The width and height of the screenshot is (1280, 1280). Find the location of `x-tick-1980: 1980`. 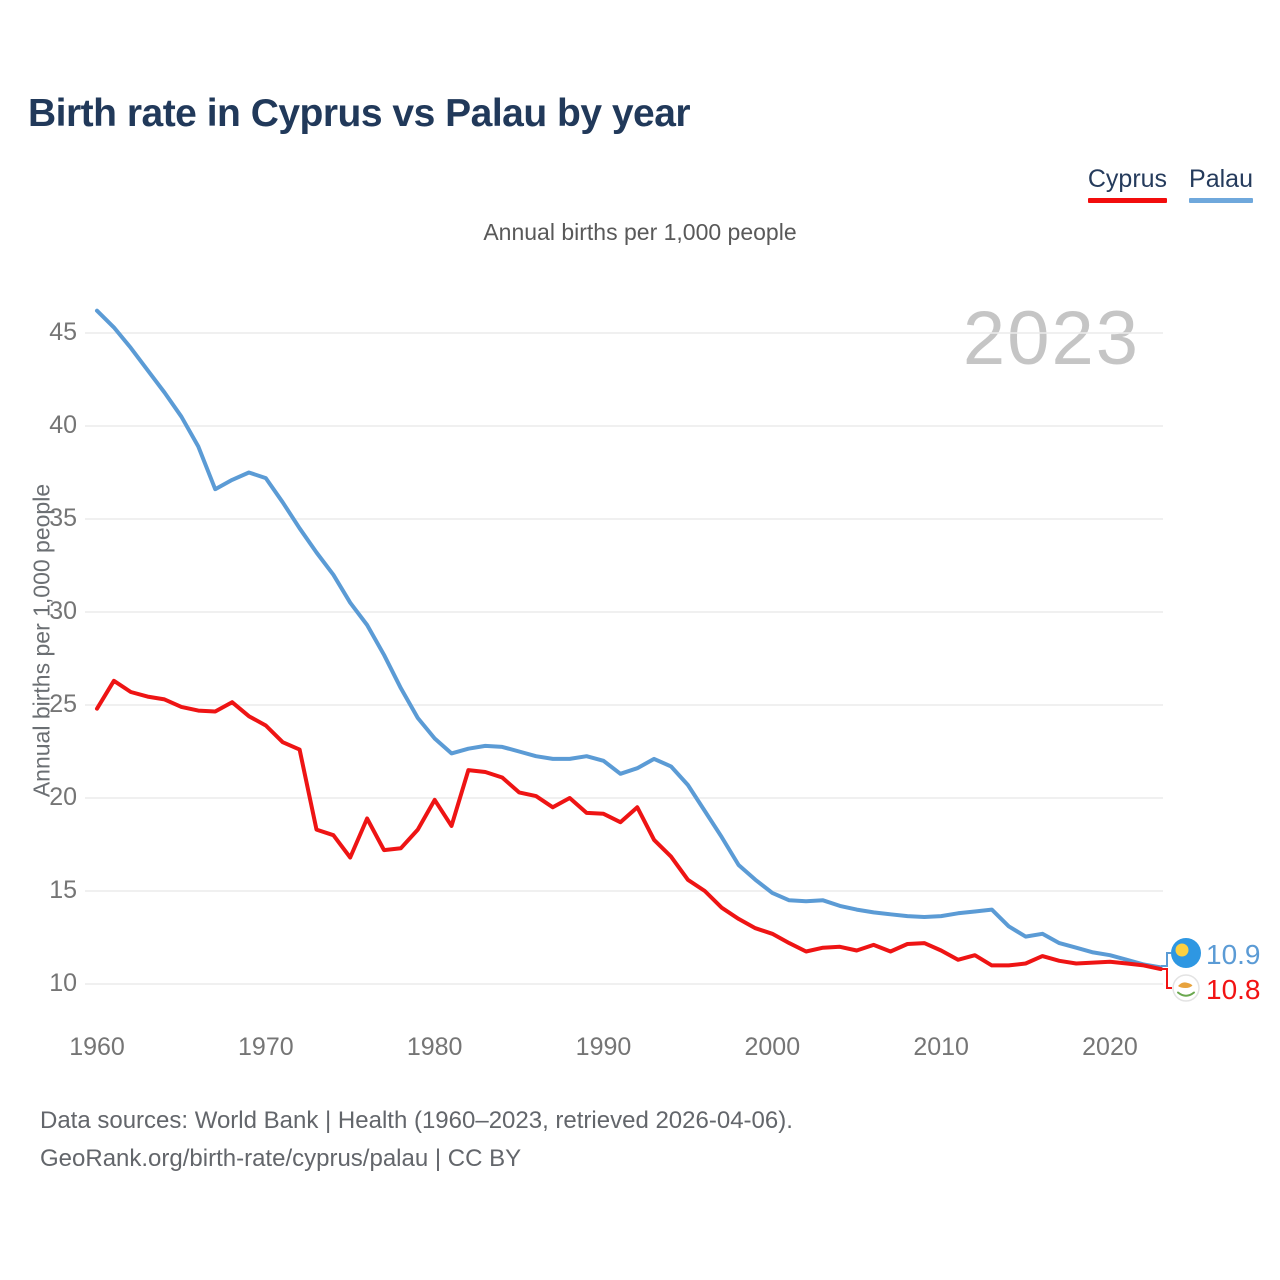

x-tick-1980: 1980 is located at coordinates (434, 1047).